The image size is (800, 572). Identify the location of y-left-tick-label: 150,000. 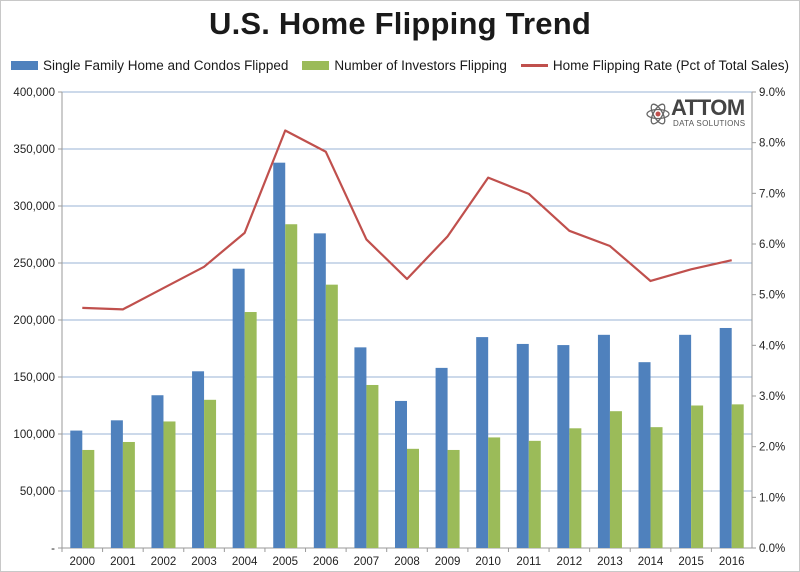
(34, 378).